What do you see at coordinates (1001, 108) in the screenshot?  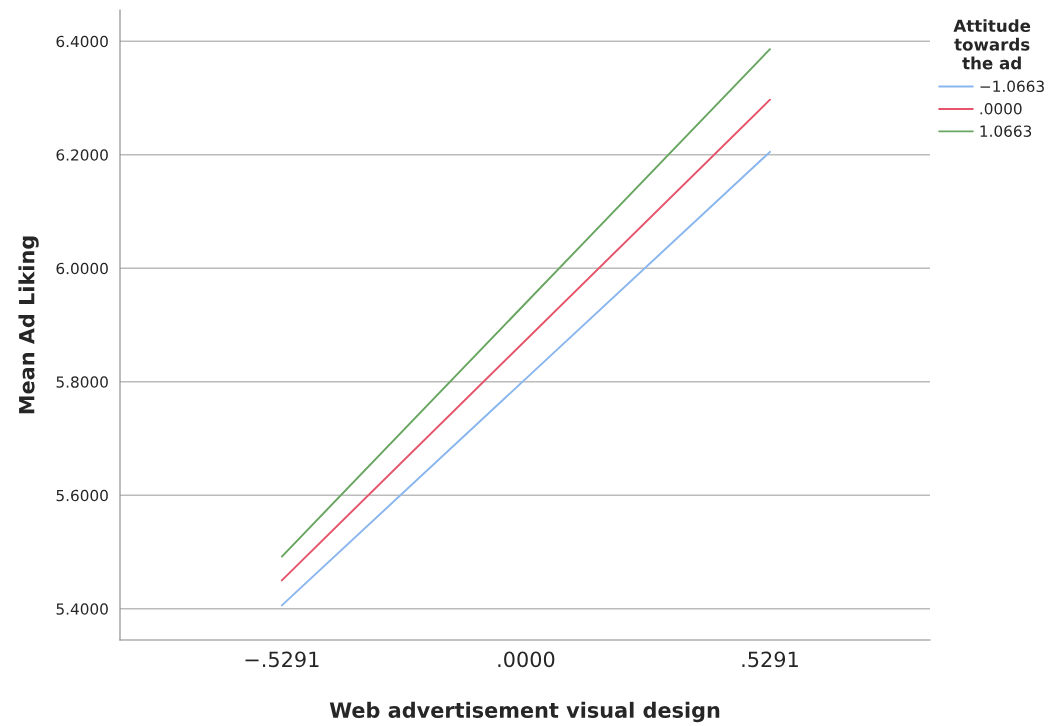 I see `legend-label: .0000` at bounding box center [1001, 108].